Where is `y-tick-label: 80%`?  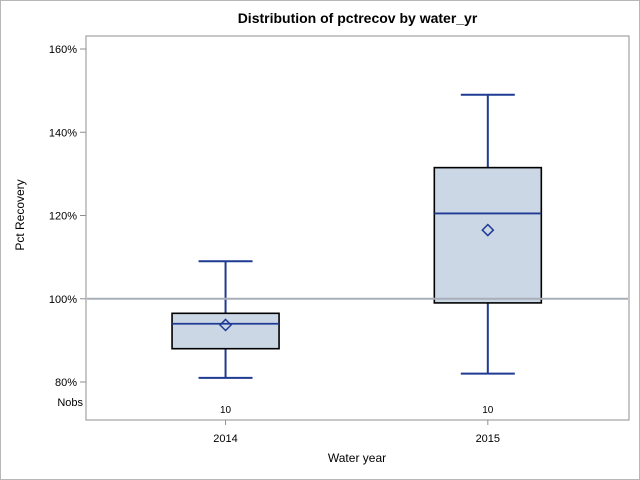 y-tick-label: 80% is located at coordinates (66, 383).